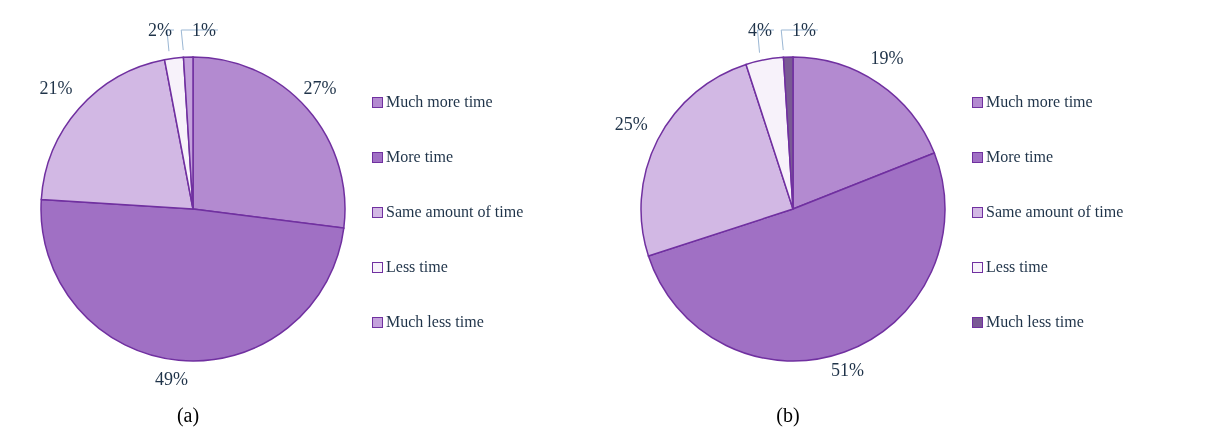 The height and width of the screenshot is (444, 1224). Describe the element at coordinates (631, 124) in the screenshot. I see `data-label: 25%` at that location.